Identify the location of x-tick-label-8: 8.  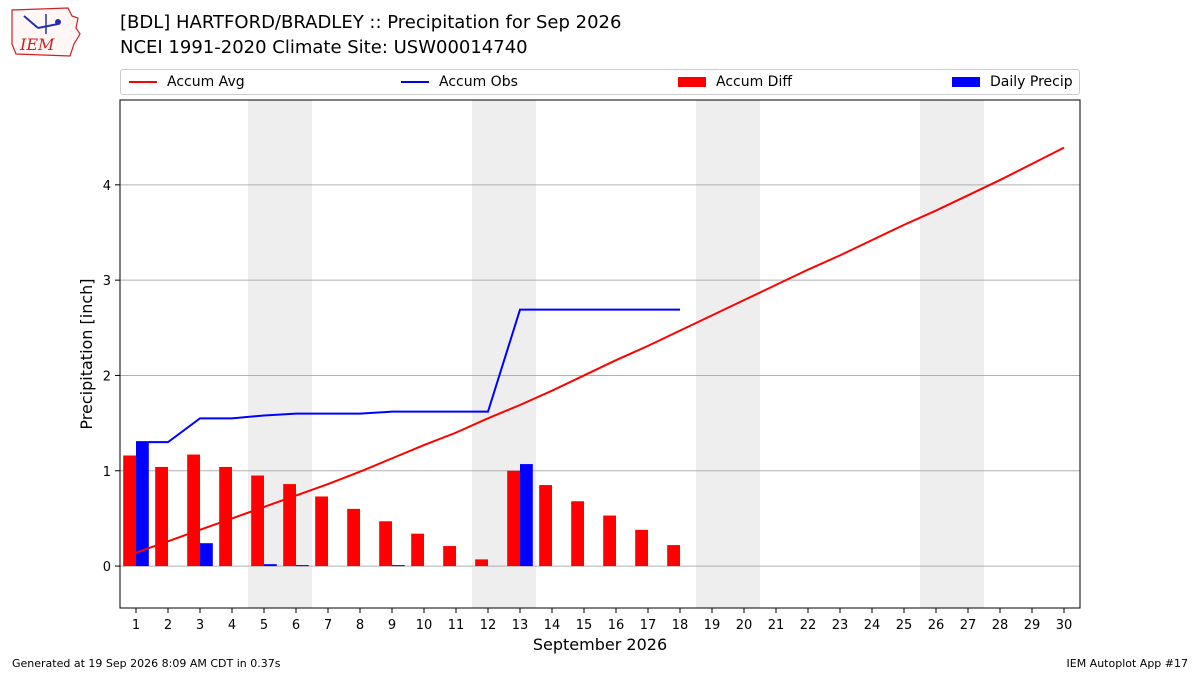
(360, 625).